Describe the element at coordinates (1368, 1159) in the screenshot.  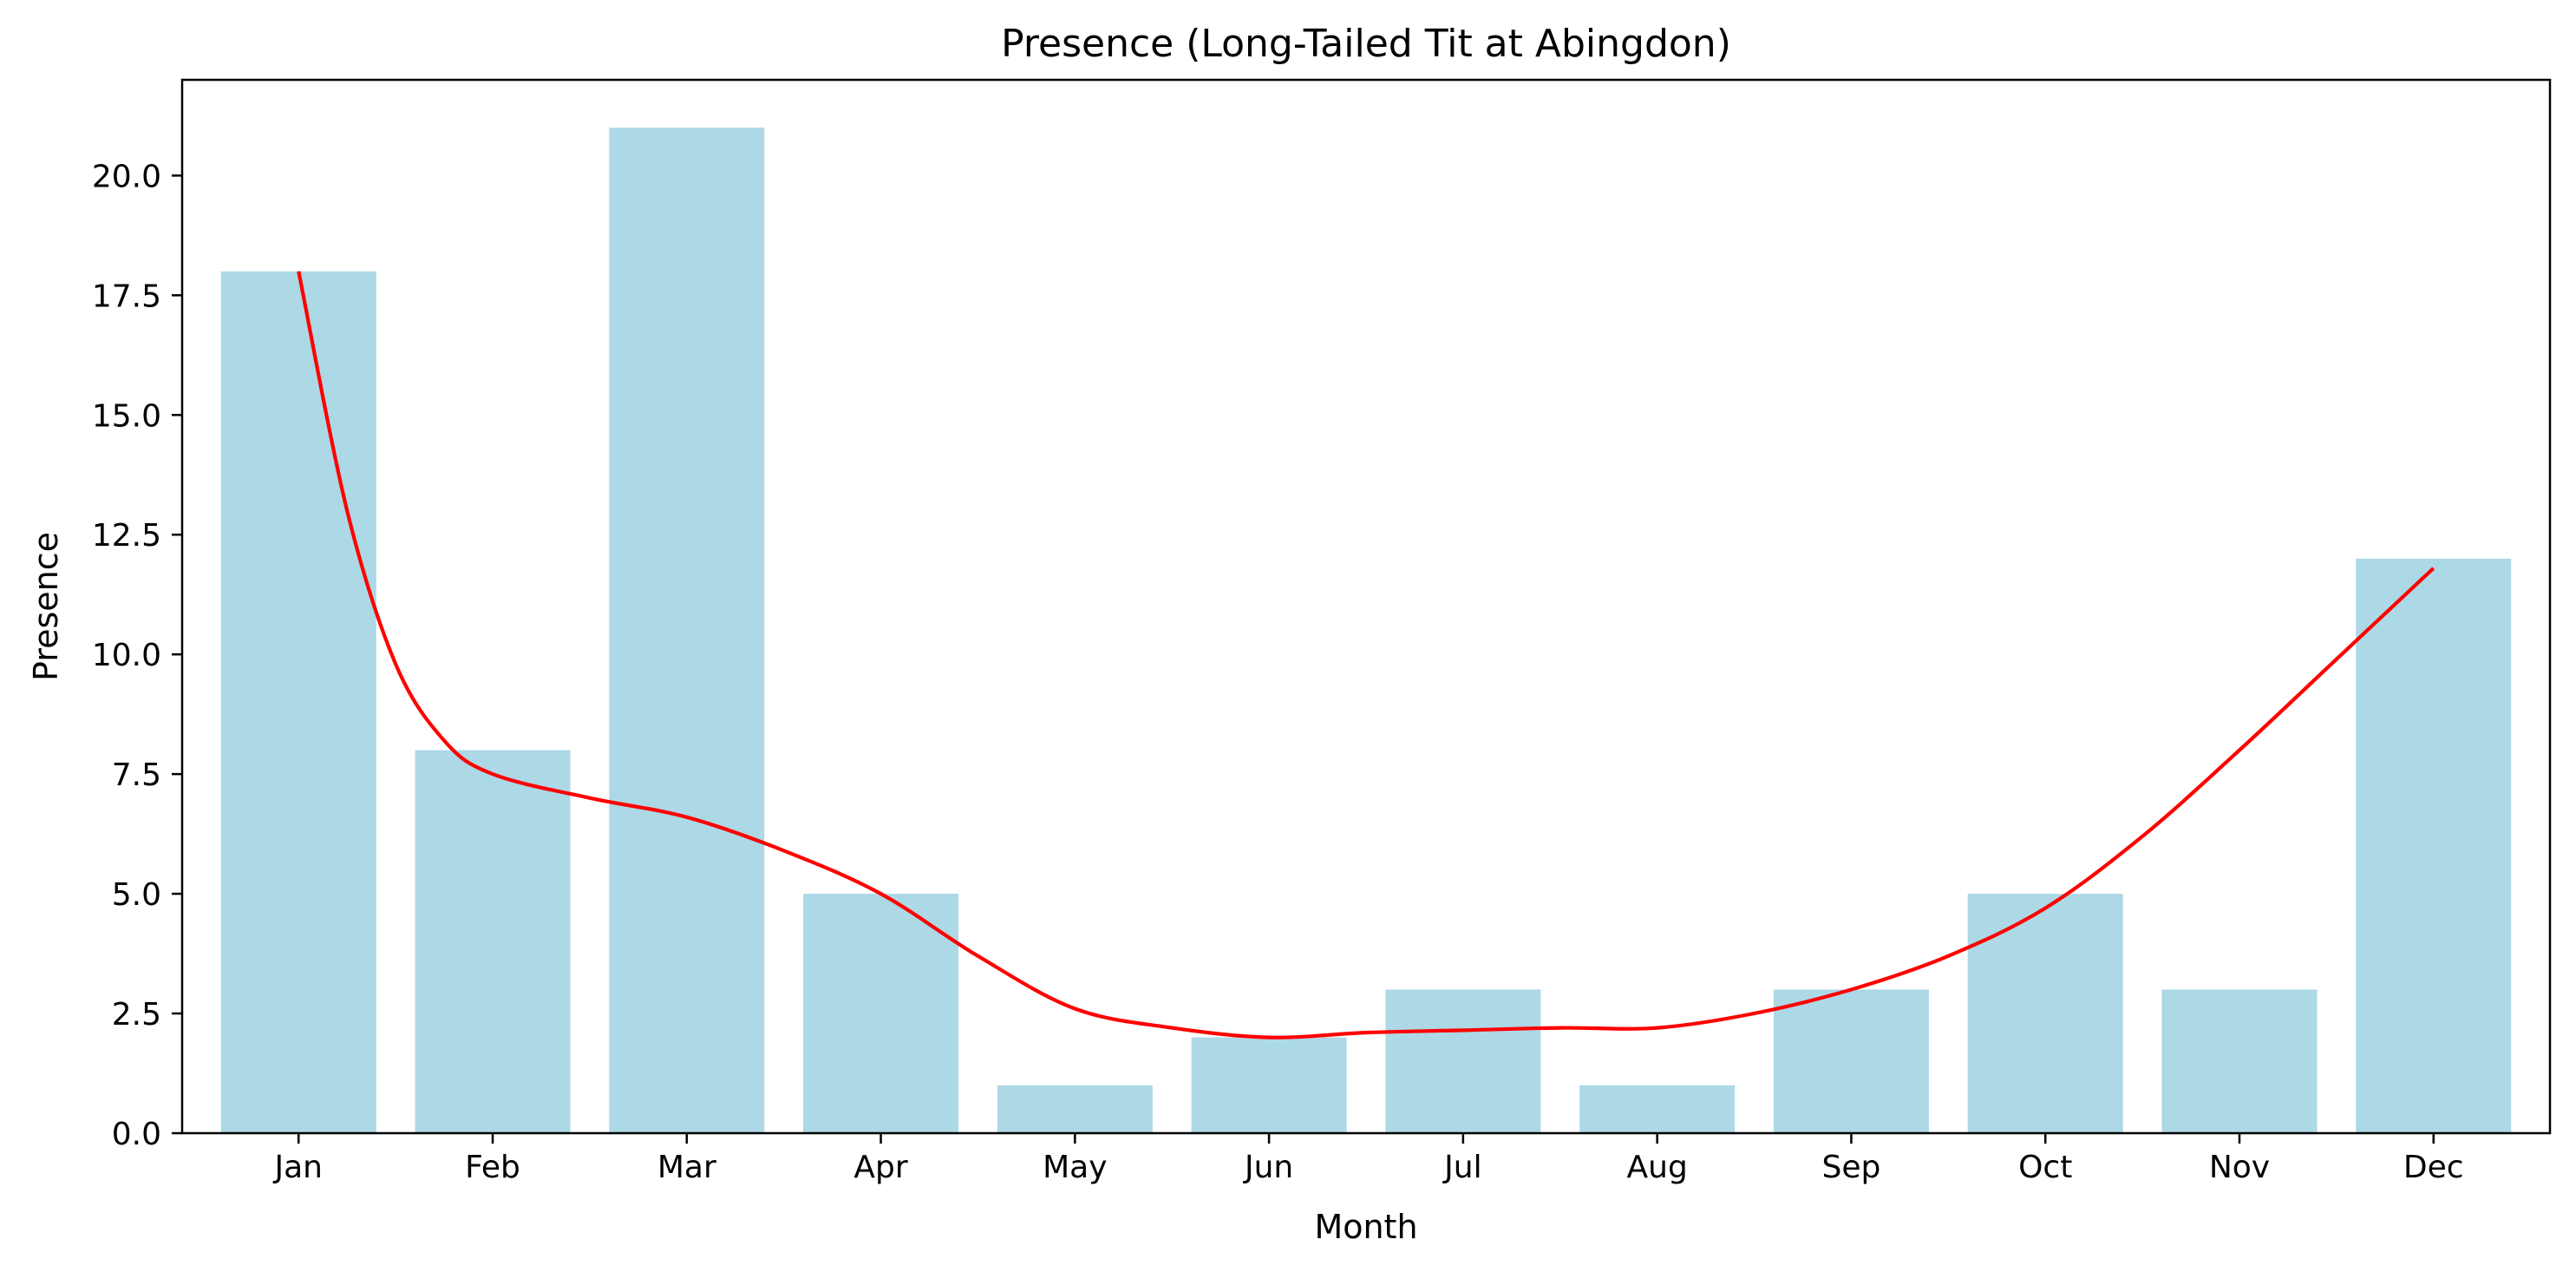
I see `x-axis-ticks: Jan Feb Mar Apr May Jun Jul Aug Sep Oct Nov Dec` at that location.